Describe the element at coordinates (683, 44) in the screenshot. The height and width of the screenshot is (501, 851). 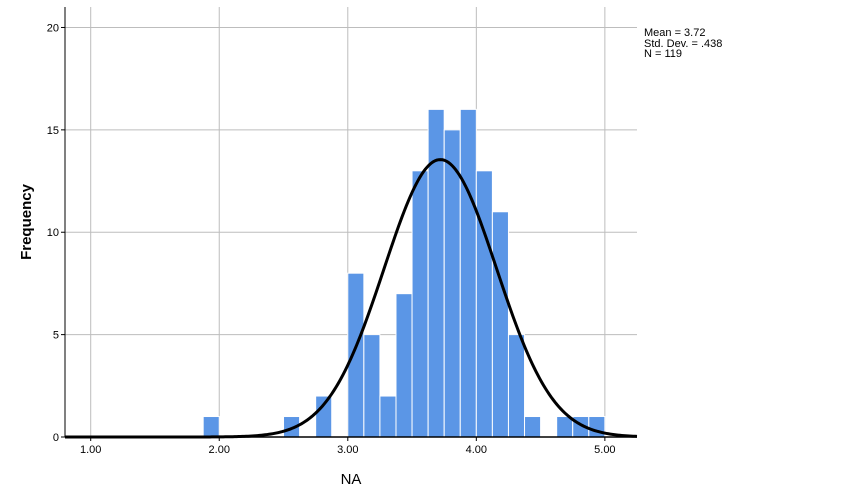
I see `stats-std-dev: Std. Dev. = .438` at that location.